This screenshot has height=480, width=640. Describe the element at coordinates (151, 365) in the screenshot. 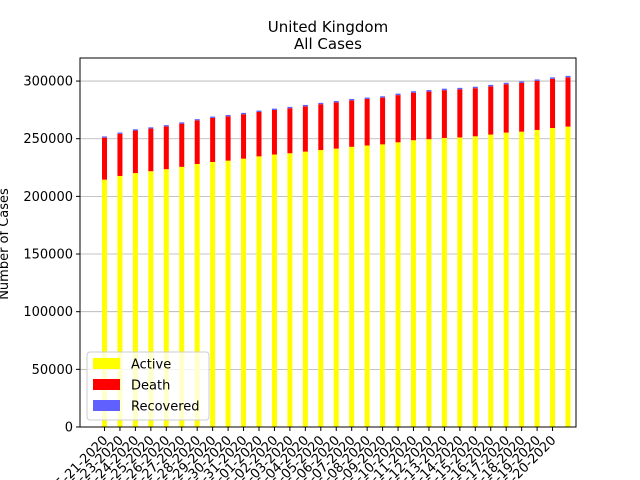

I see `legend-label-active: Active` at that location.